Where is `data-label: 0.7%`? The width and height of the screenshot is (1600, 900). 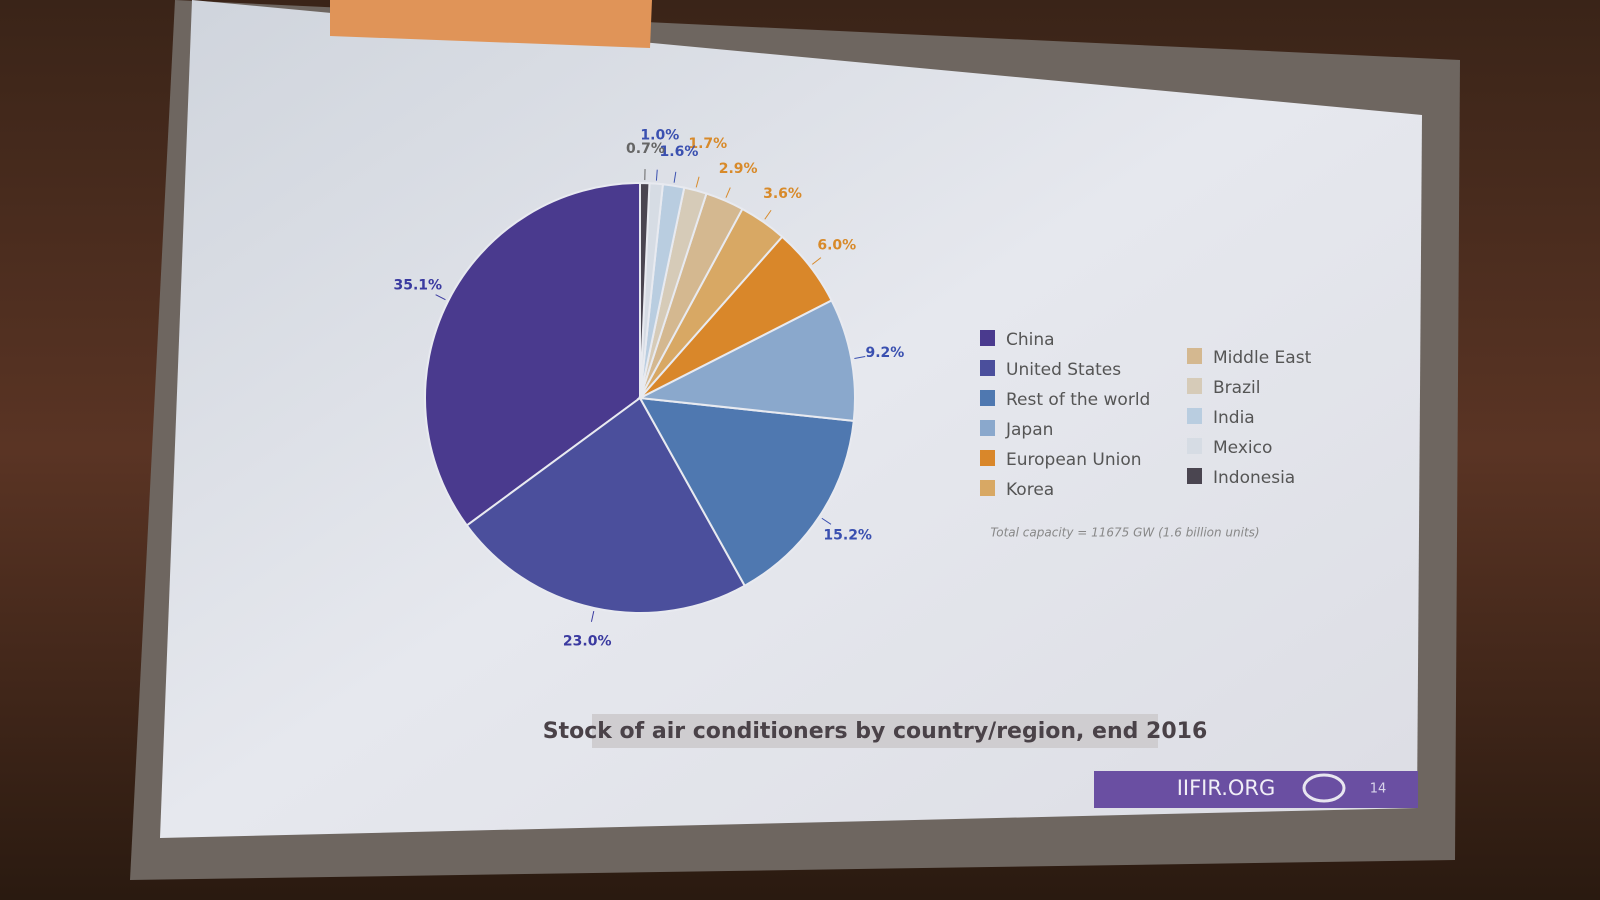
data-label: 0.7% is located at coordinates (645, 149).